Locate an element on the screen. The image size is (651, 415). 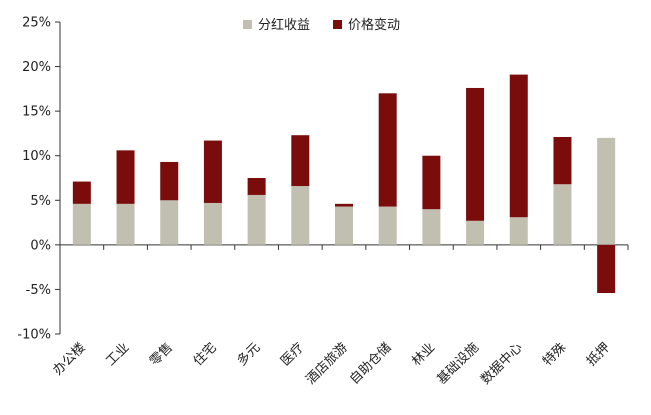
legend: 分红收益 价格变动 is located at coordinates (321, 25).